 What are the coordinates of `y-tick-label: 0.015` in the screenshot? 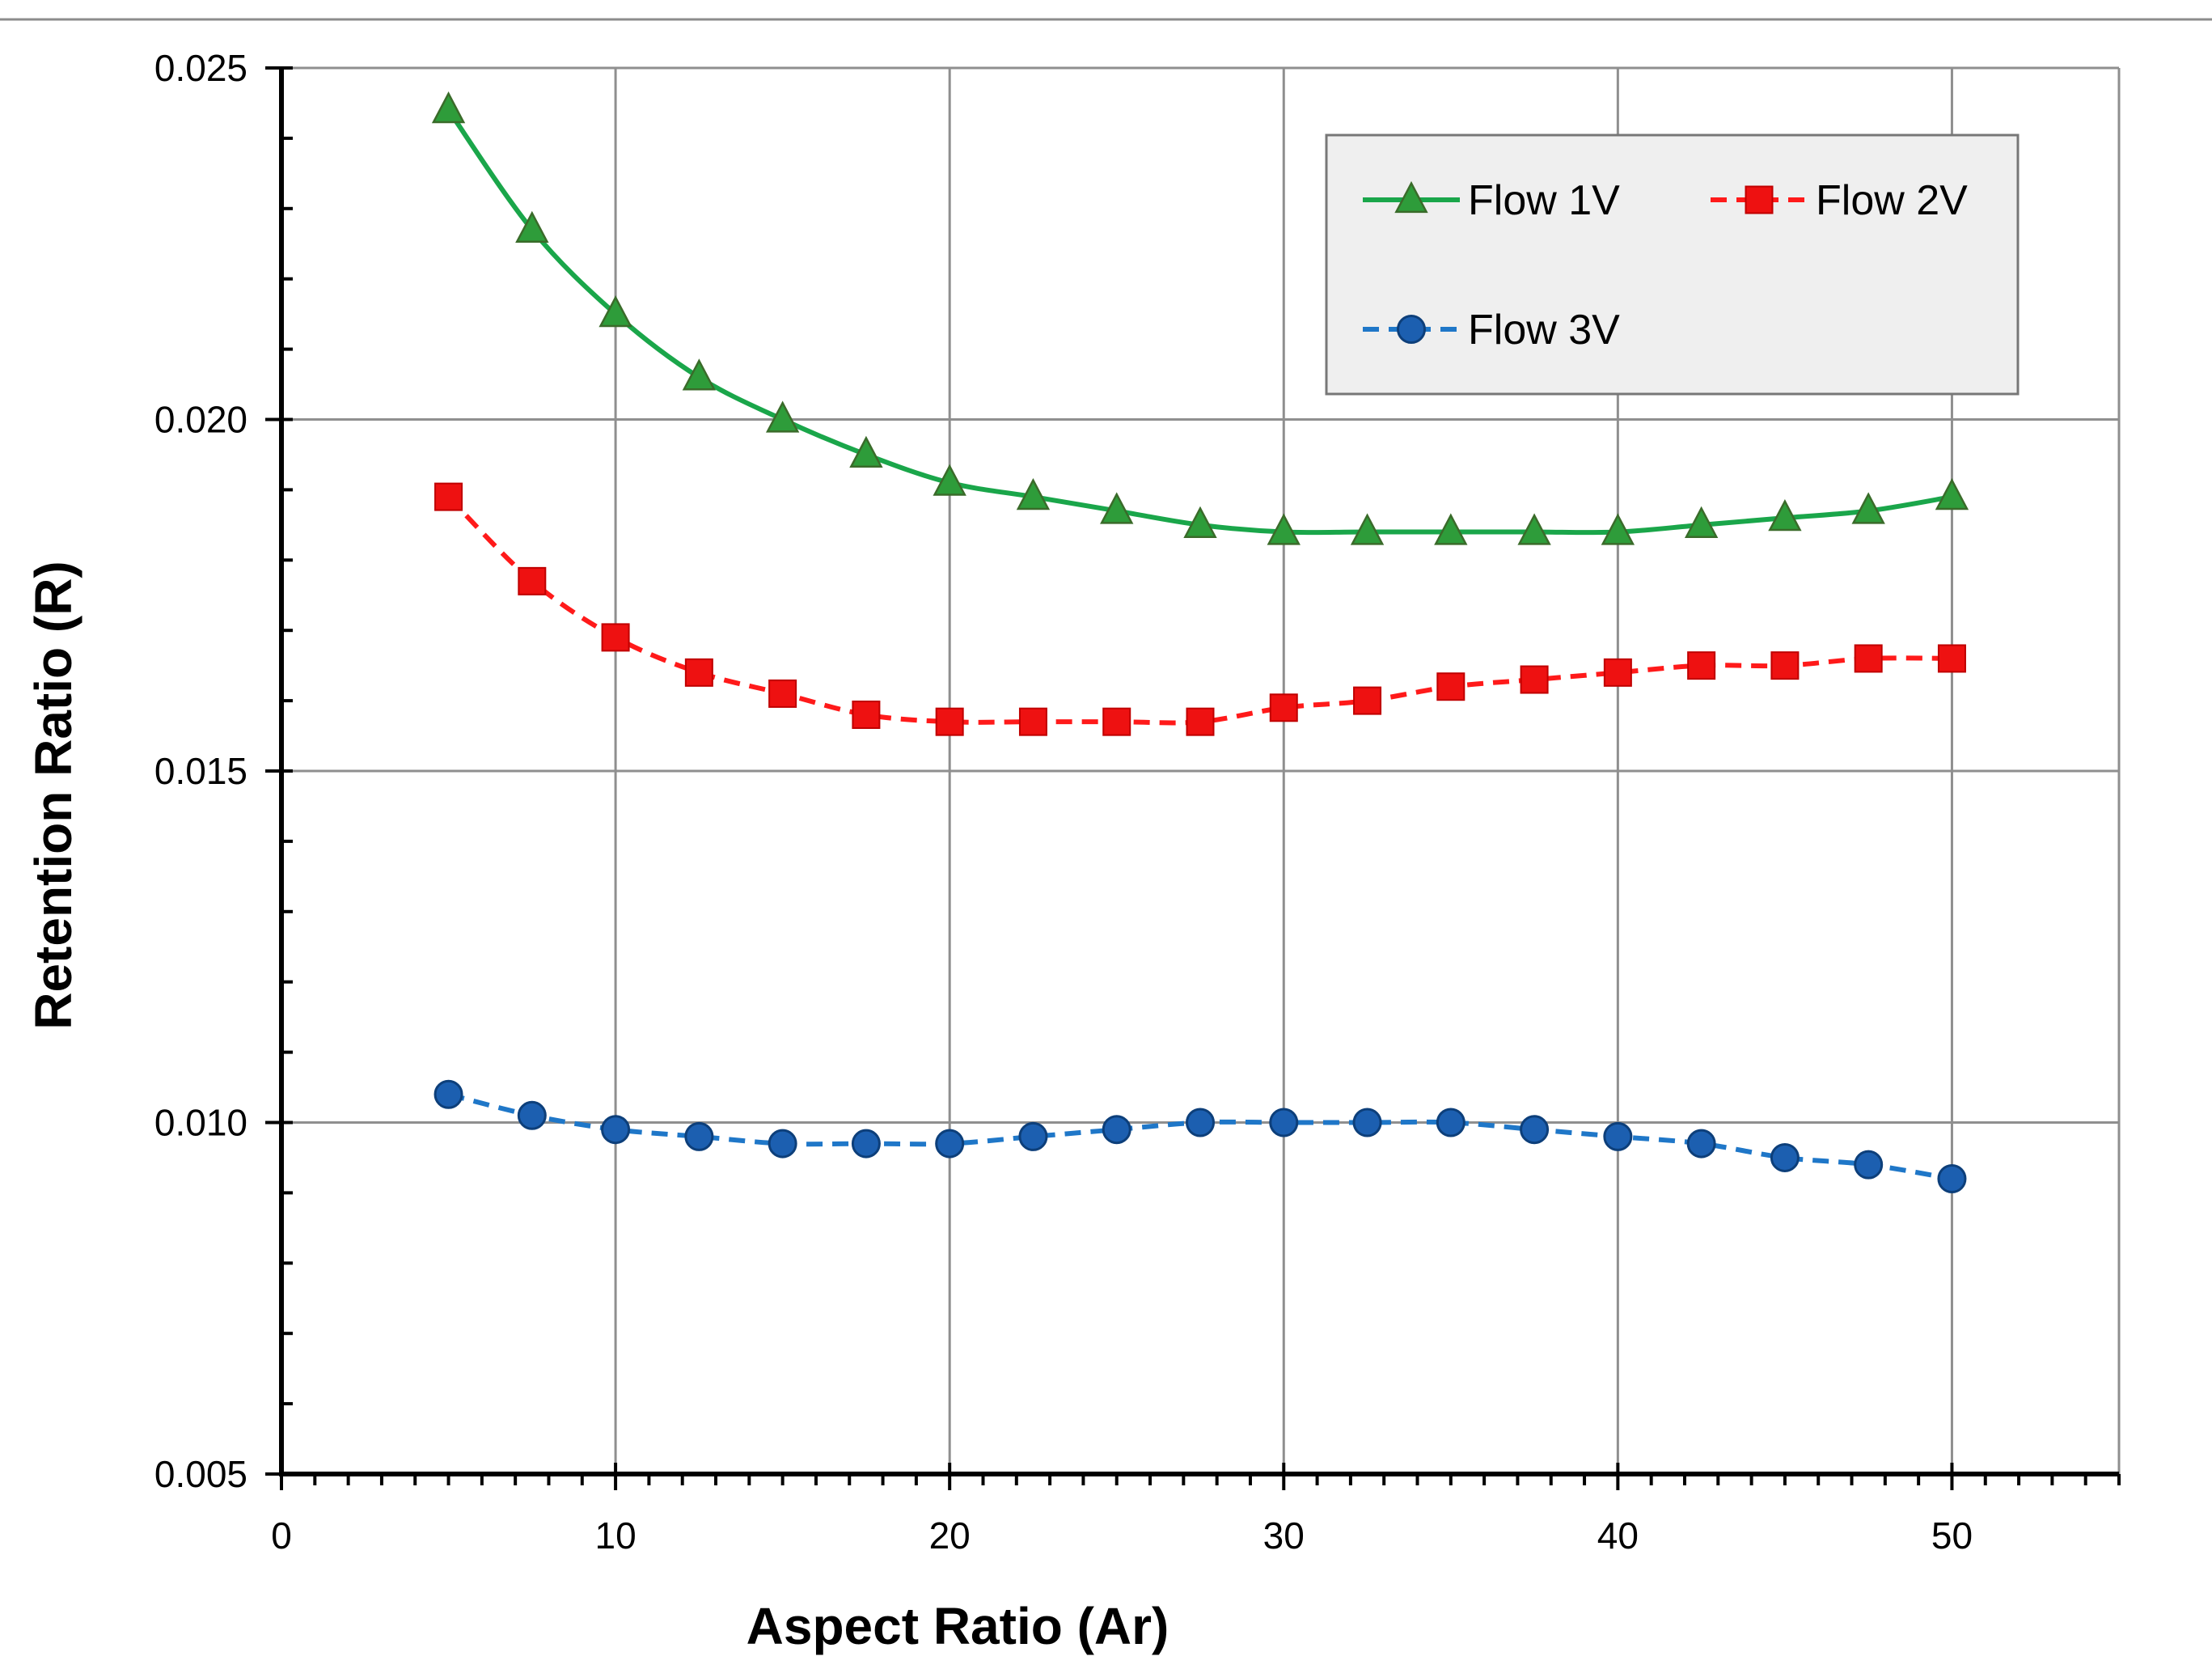 It's located at (200, 771).